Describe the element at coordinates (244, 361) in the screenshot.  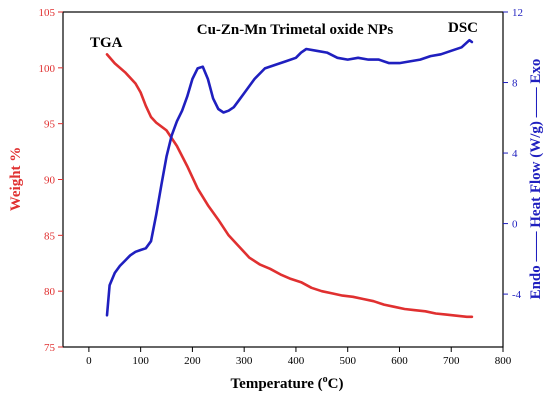
I see `x-tick-label: 300` at that location.